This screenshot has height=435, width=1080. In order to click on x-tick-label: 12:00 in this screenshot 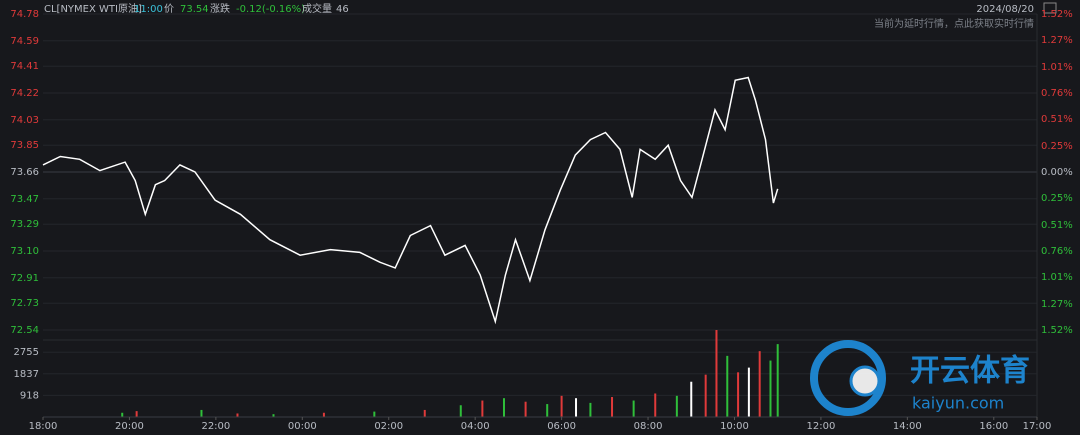, I will do `click(820, 426)`.